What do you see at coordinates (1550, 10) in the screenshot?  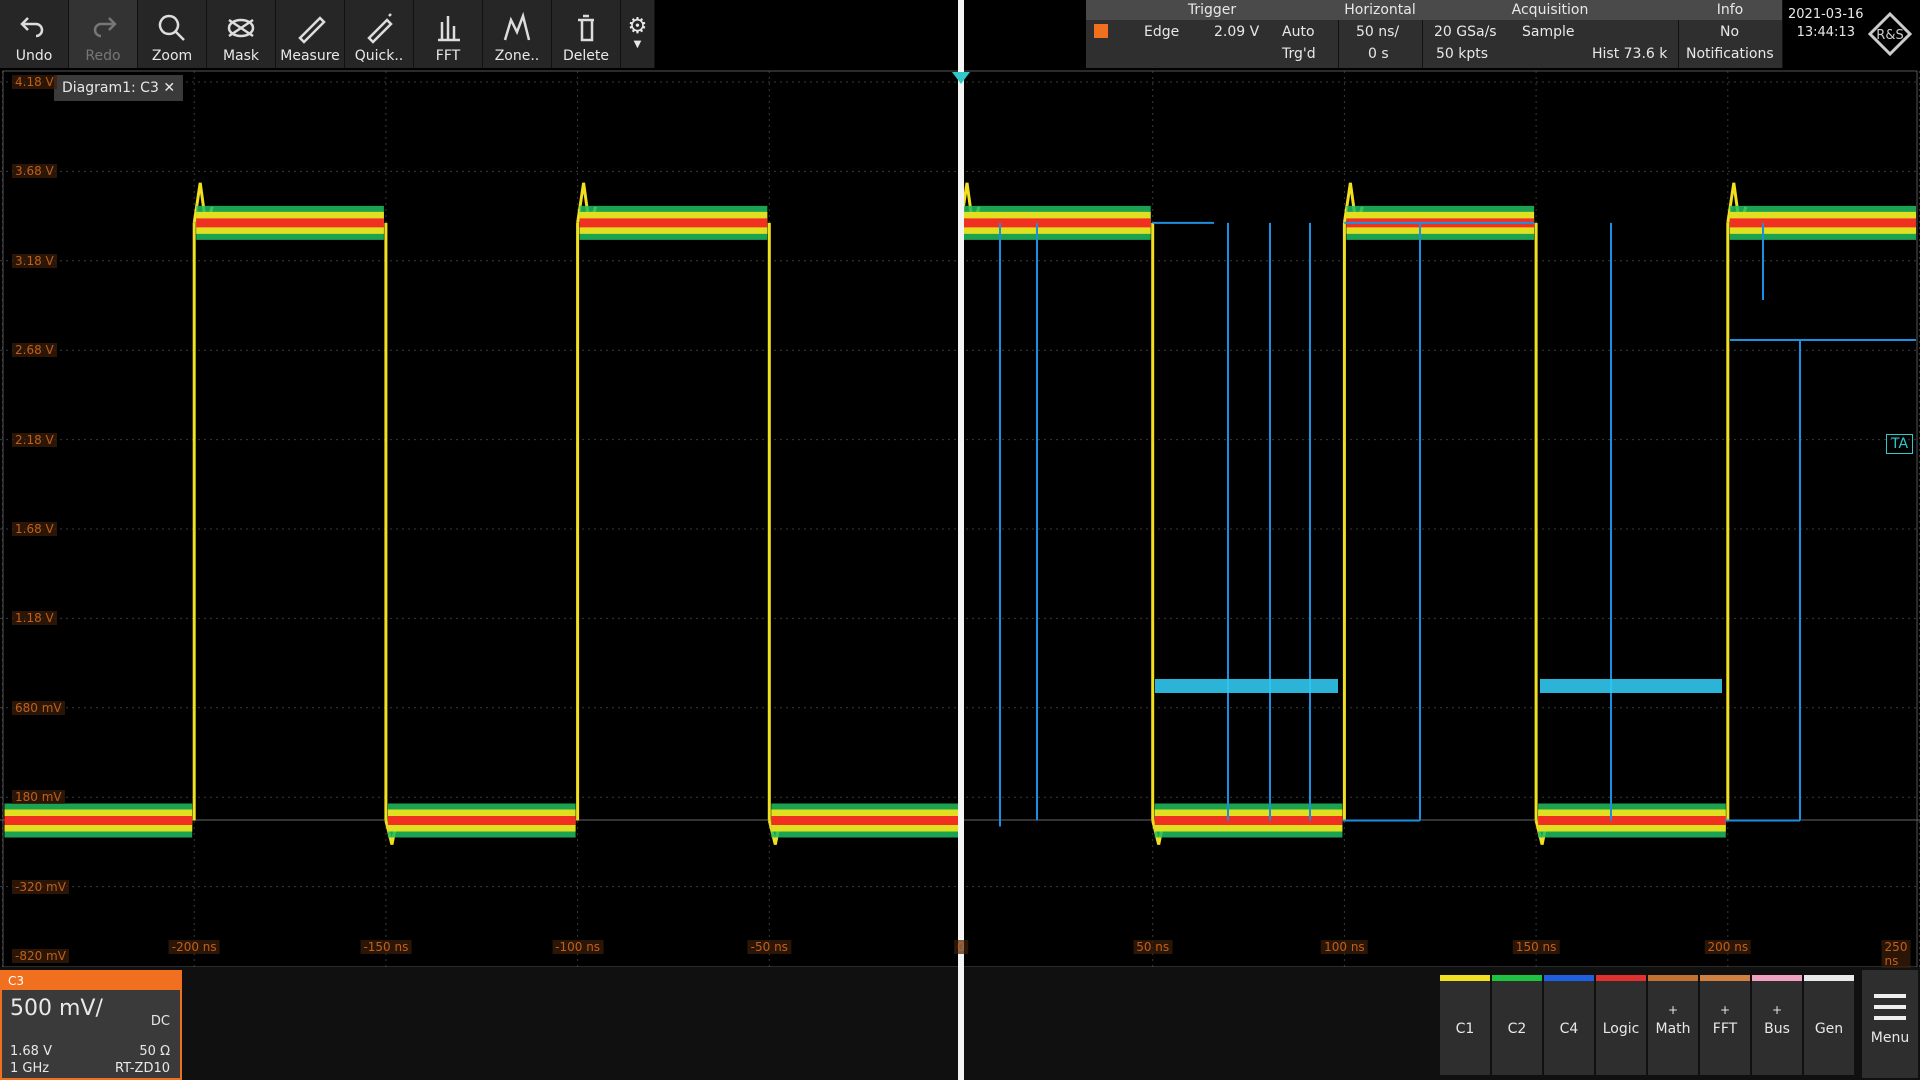 I see `section-title: Acquisition` at bounding box center [1550, 10].